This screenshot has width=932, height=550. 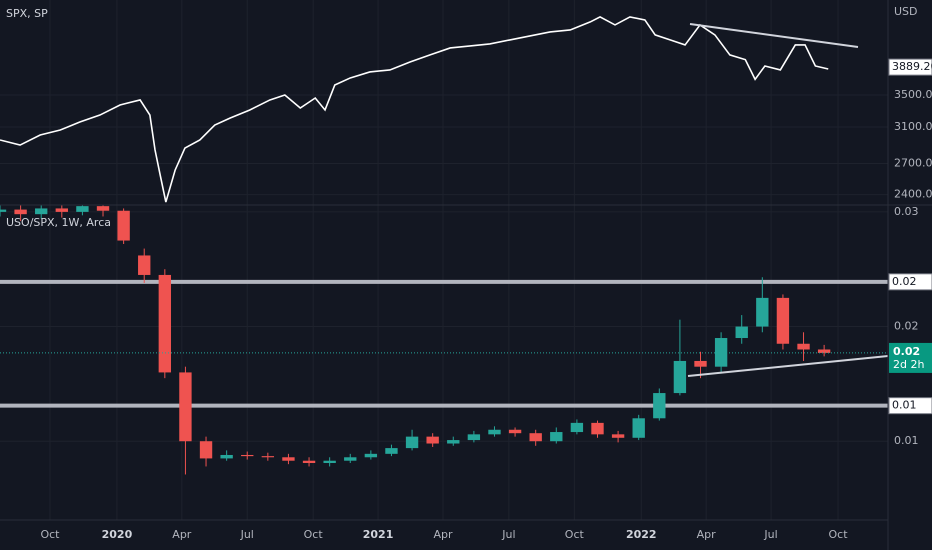 I want to click on x-tick-label: 2020, so click(x=117, y=534).